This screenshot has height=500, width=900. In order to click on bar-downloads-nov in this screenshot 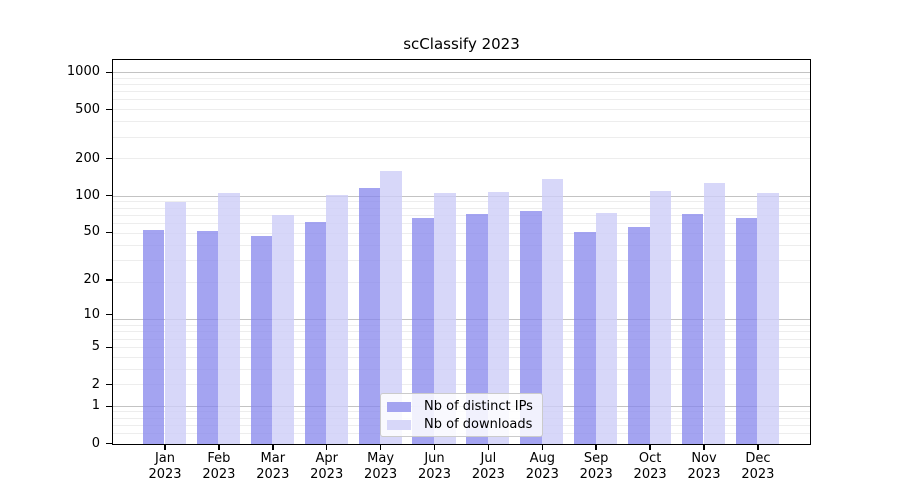, I will do `click(714, 313)`.